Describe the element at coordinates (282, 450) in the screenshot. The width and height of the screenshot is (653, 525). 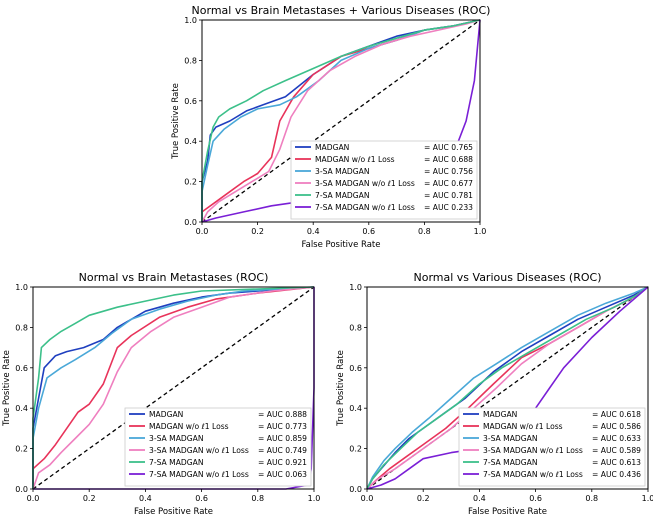
I see `legend-auc-sa3_wo_l1: = AUC 0.749` at that location.